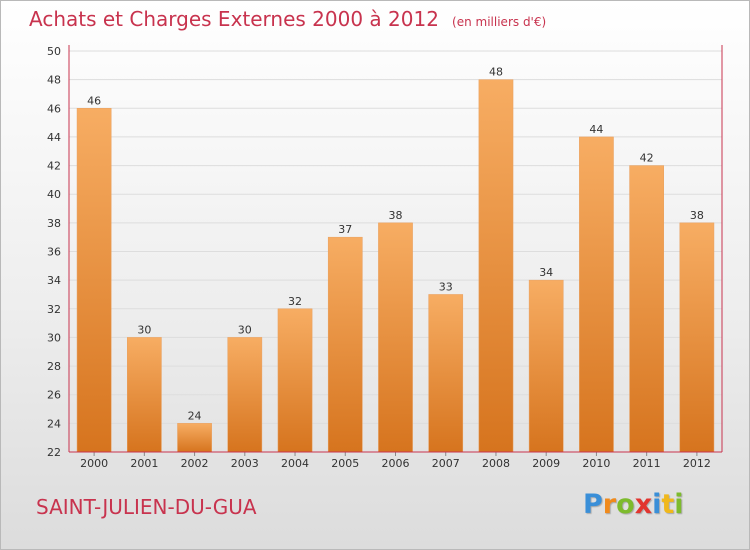 The height and width of the screenshot is (550, 750). Describe the element at coordinates (54, 423) in the screenshot. I see `y-tick-label: 24` at that location.